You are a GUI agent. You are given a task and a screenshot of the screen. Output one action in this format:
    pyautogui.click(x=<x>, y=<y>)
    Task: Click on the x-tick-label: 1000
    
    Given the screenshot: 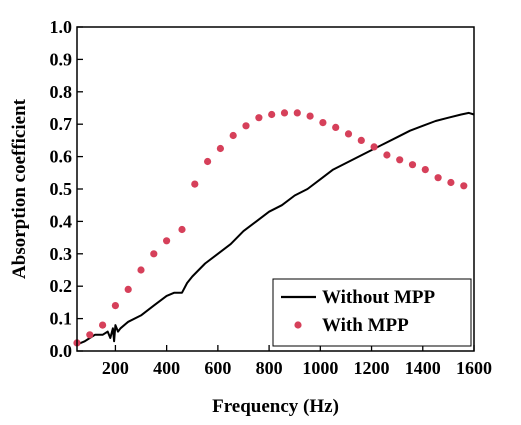 What is the action you would take?
    pyautogui.click(x=320, y=368)
    